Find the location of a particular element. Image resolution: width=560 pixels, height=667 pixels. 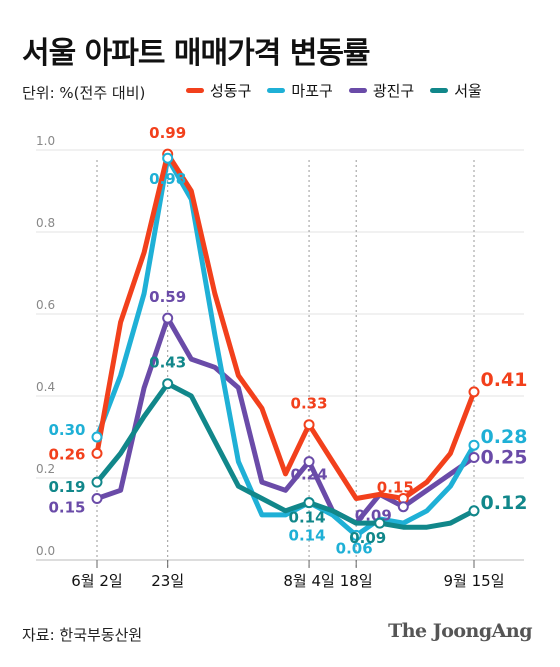

data-label: 0.25 is located at coordinates (504, 458).